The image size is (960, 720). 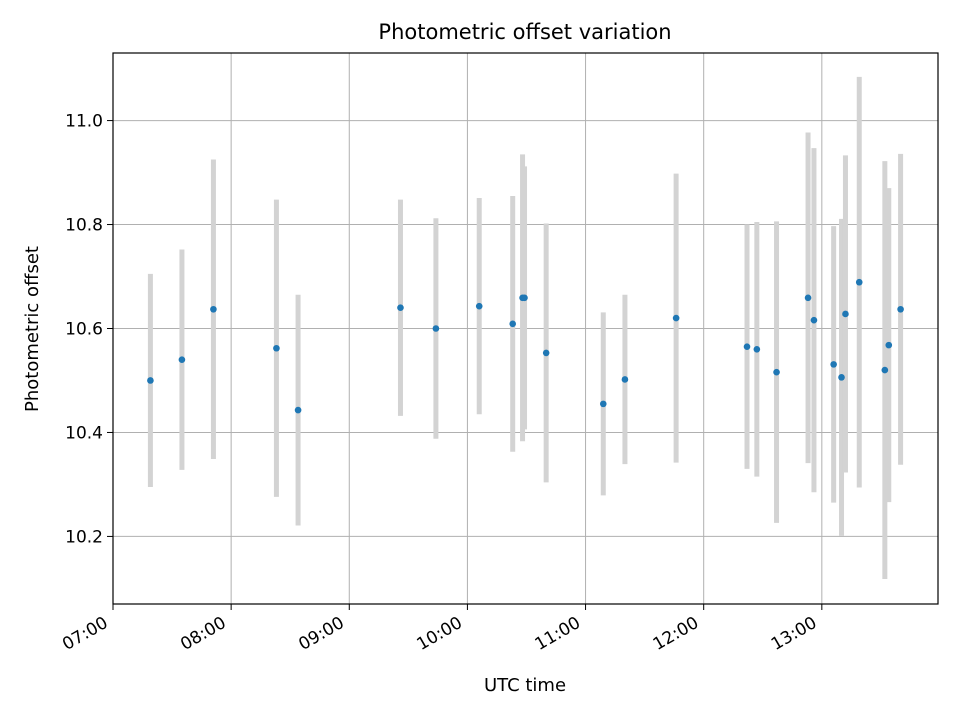 I want to click on y-axis-title: Photometric offset, so click(x=32, y=329).